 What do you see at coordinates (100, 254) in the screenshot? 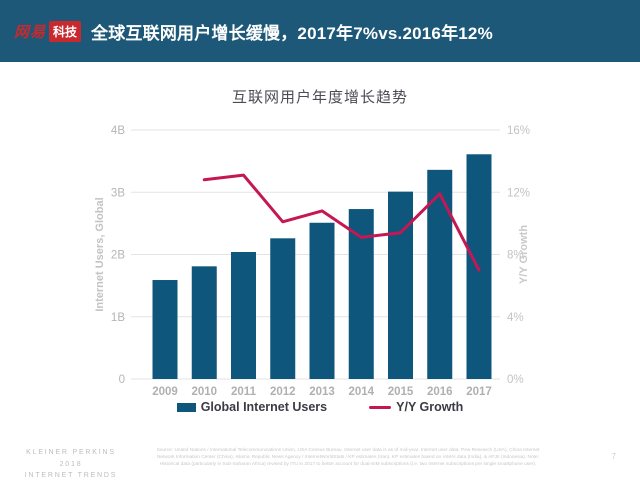
I see `left-axis-title: Internet Users, Global` at bounding box center [100, 254].